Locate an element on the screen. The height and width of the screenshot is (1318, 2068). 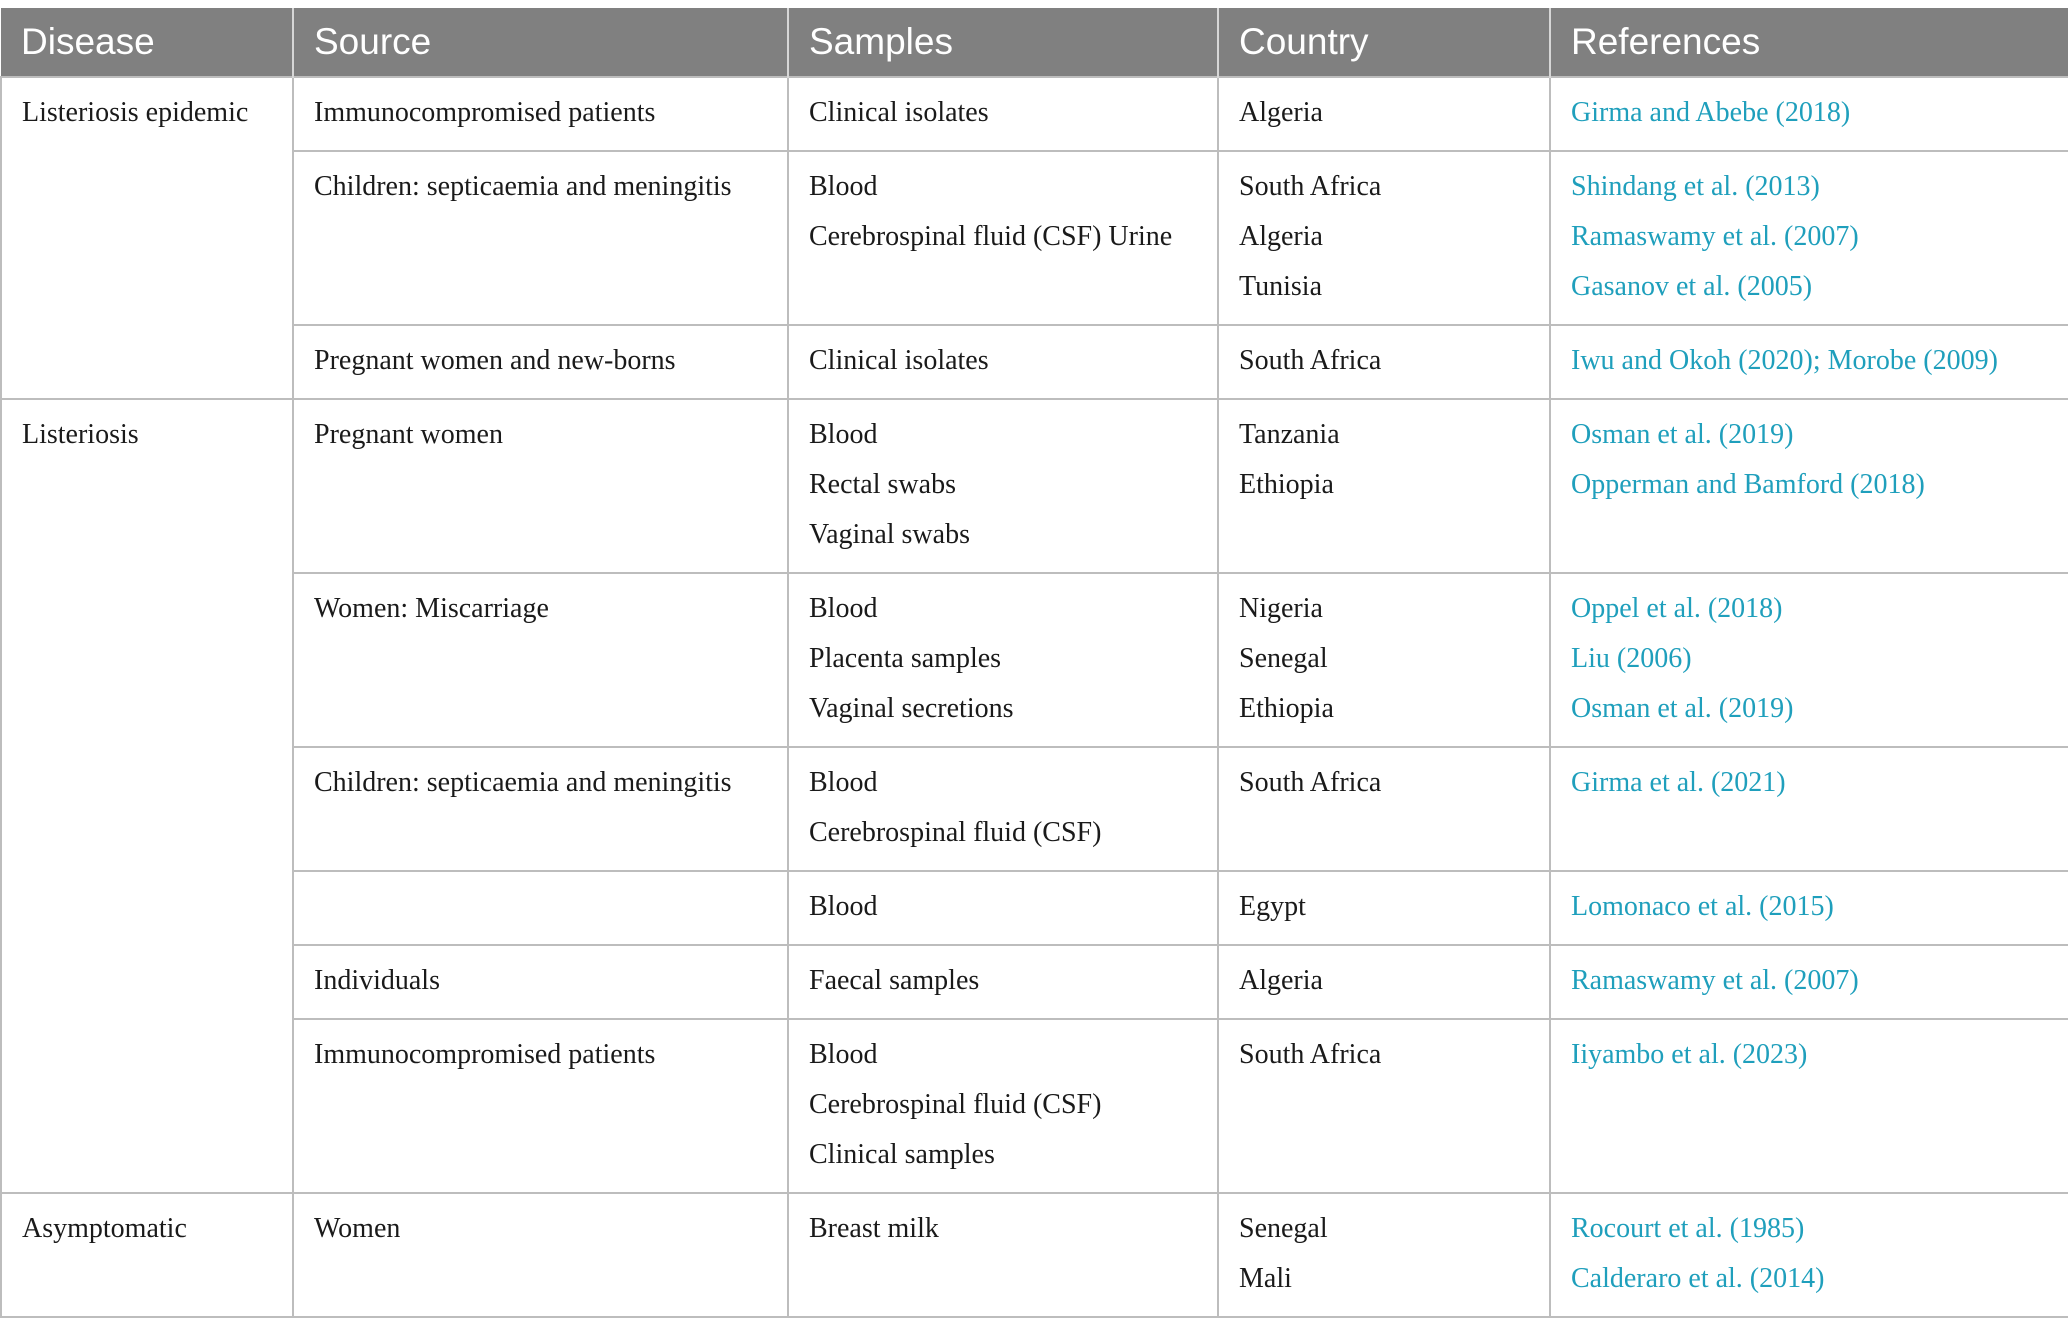
reference-link: Oppel et al. (2018) is located at coordinates (1677, 608).